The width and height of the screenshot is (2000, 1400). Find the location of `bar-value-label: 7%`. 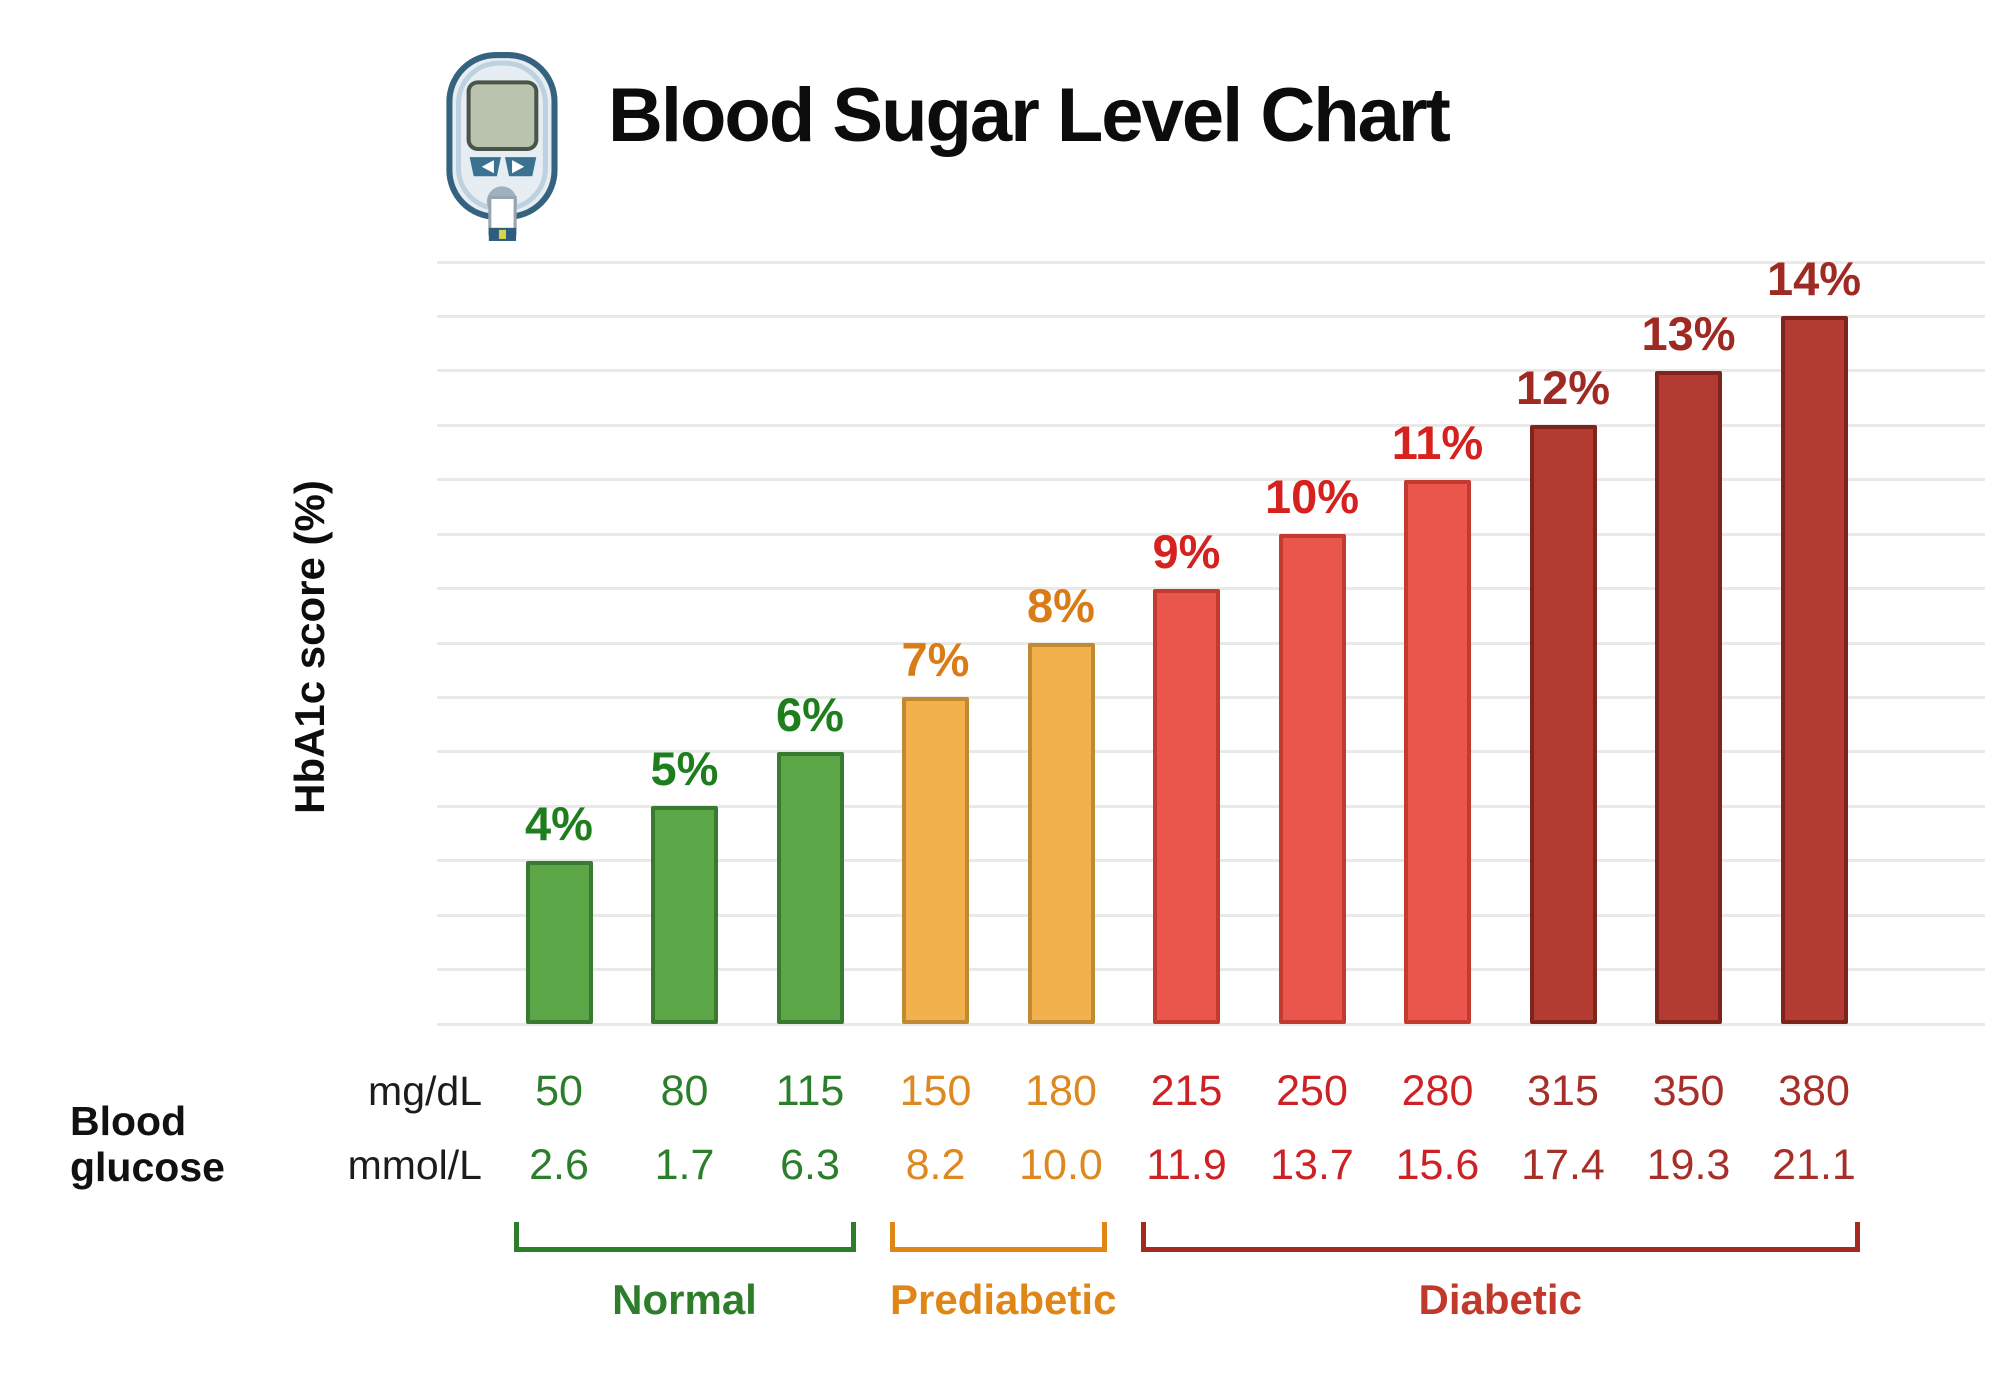

bar-value-label: 7% is located at coordinates (935, 660).